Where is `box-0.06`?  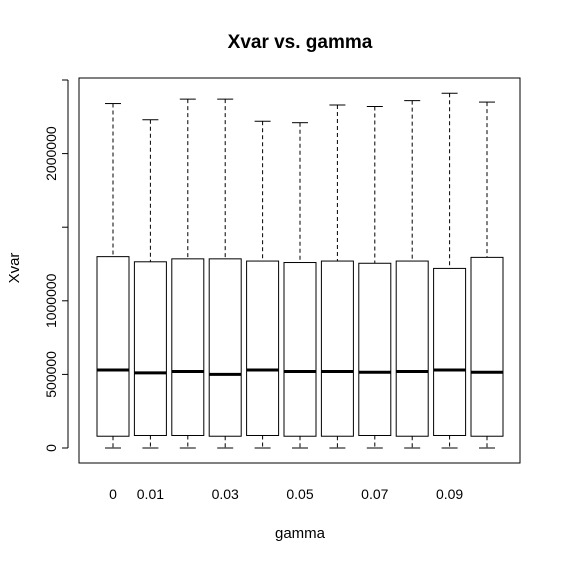 box-0.06 is located at coordinates (337, 276).